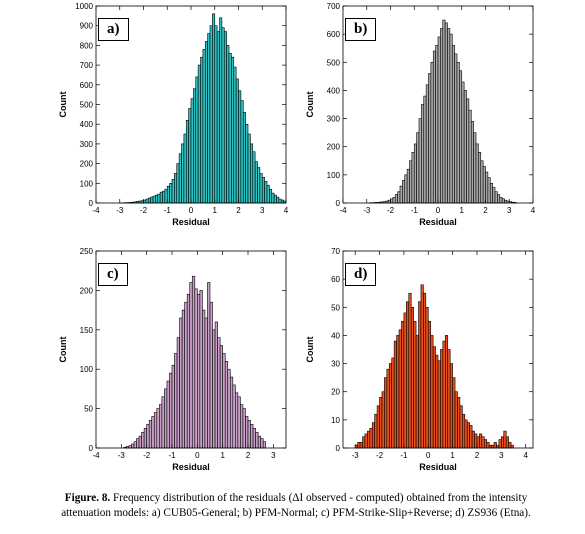 This screenshot has width=585, height=534. What do you see at coordinates (91, 203) in the screenshot?
I see `y-tick-label: 0` at bounding box center [91, 203].